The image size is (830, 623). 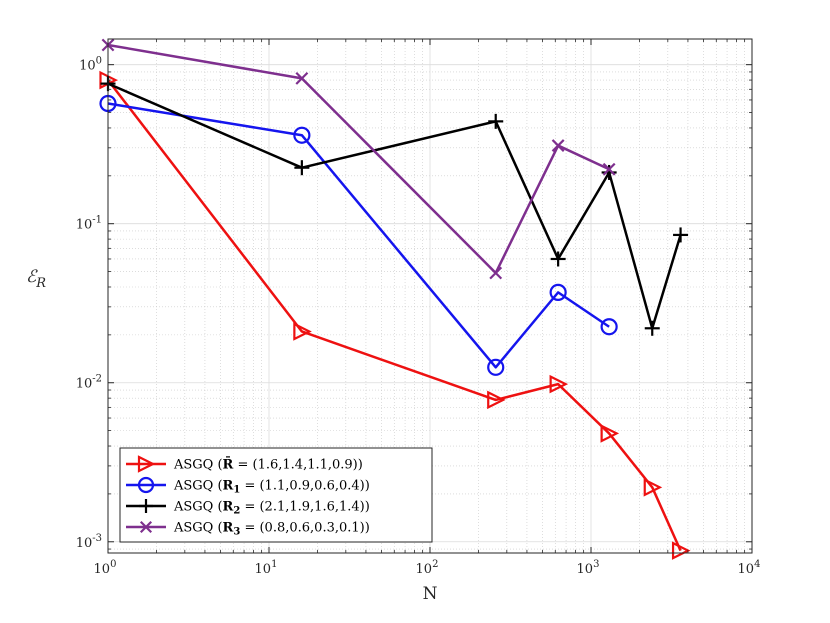 What do you see at coordinates (588, 568) in the screenshot?
I see `x-tick-label: 10³` at bounding box center [588, 568].